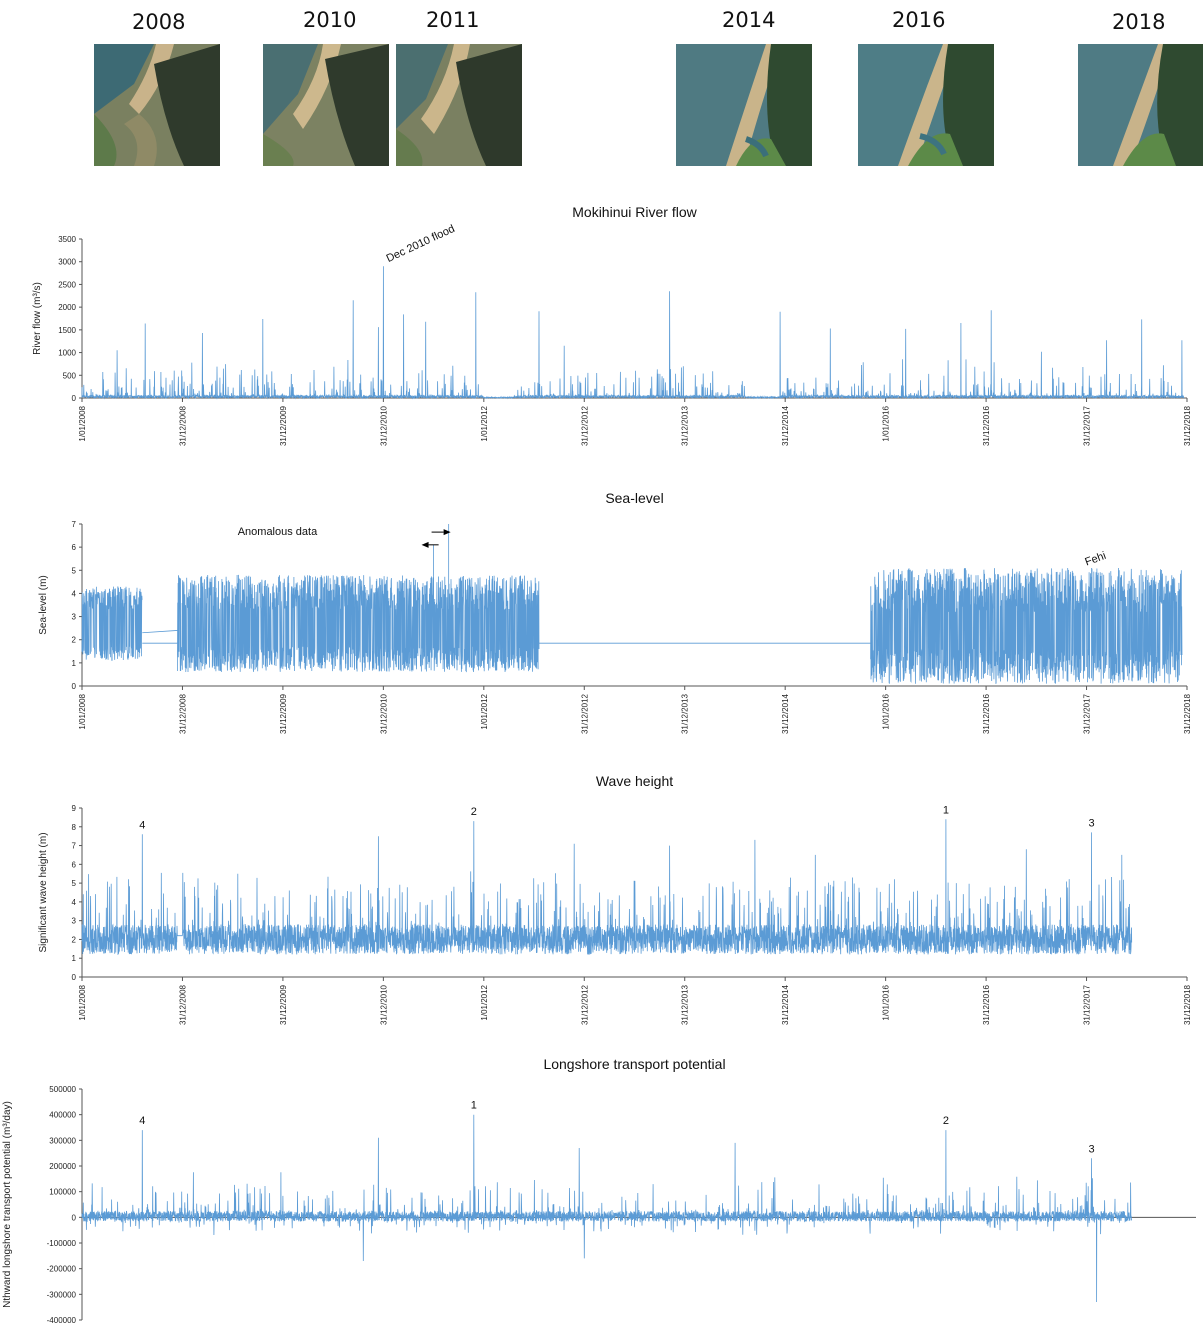 Image resolution: width=1203 pixels, height=1325 pixels. Describe the element at coordinates (62, 1320) in the screenshot. I see `y-tick-label: -400000` at that location.